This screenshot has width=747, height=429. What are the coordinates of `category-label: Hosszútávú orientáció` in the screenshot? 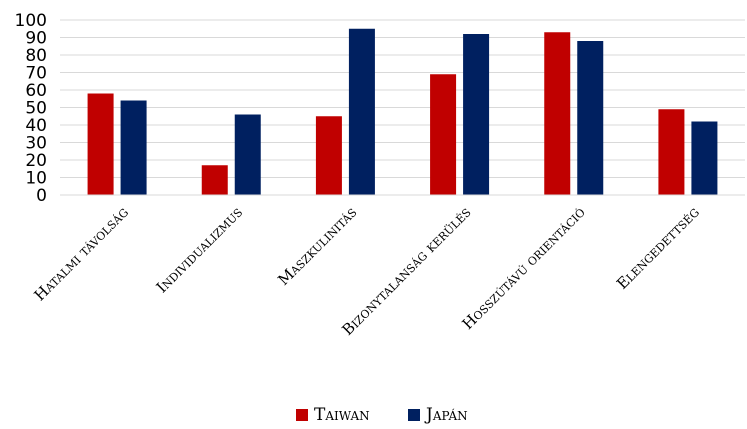 It's located at (524, 268).